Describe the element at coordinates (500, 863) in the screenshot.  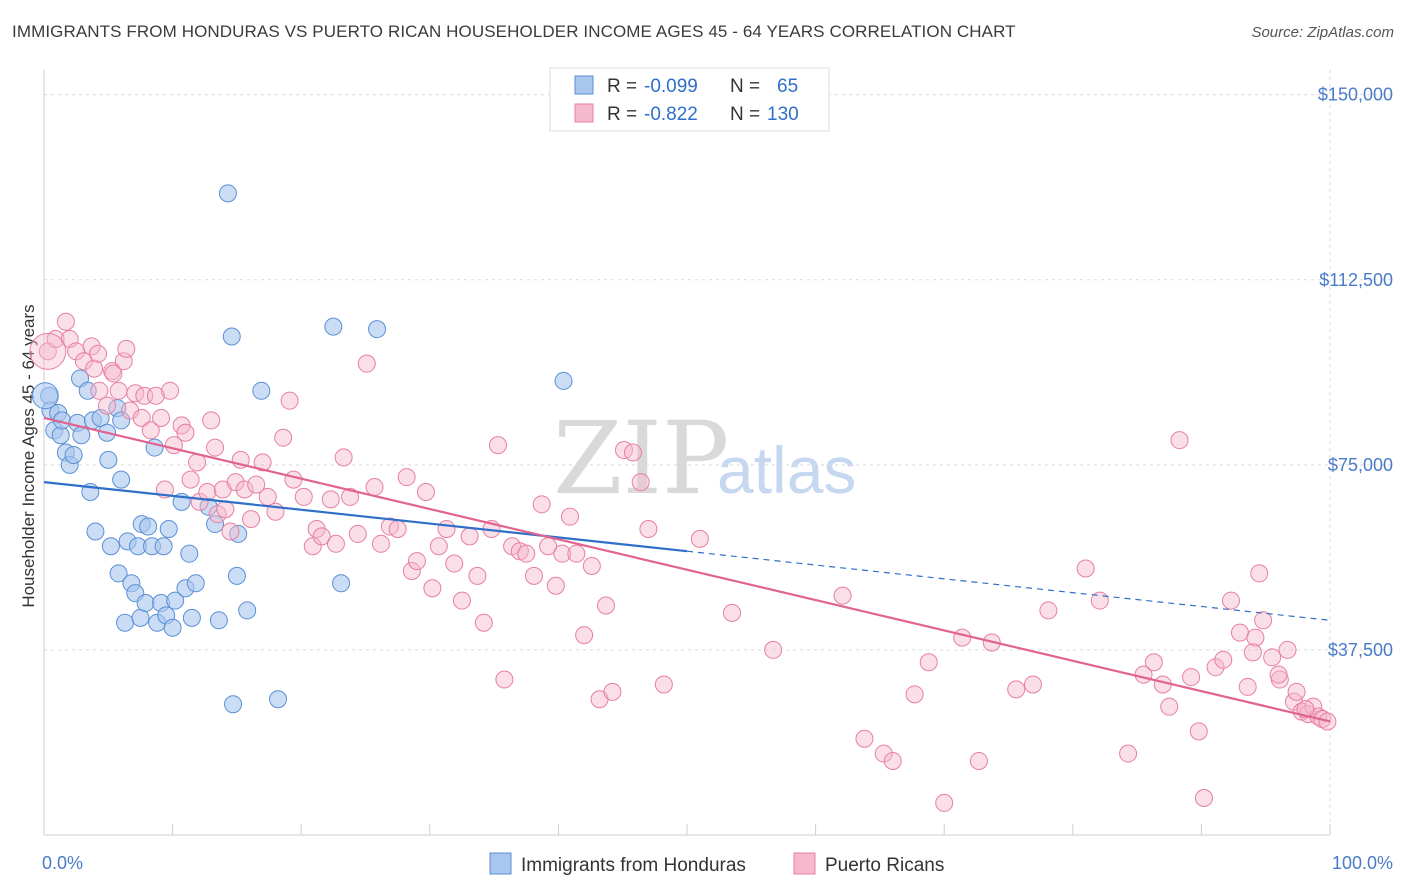
I see `legend-swatch-honduras` at that location.